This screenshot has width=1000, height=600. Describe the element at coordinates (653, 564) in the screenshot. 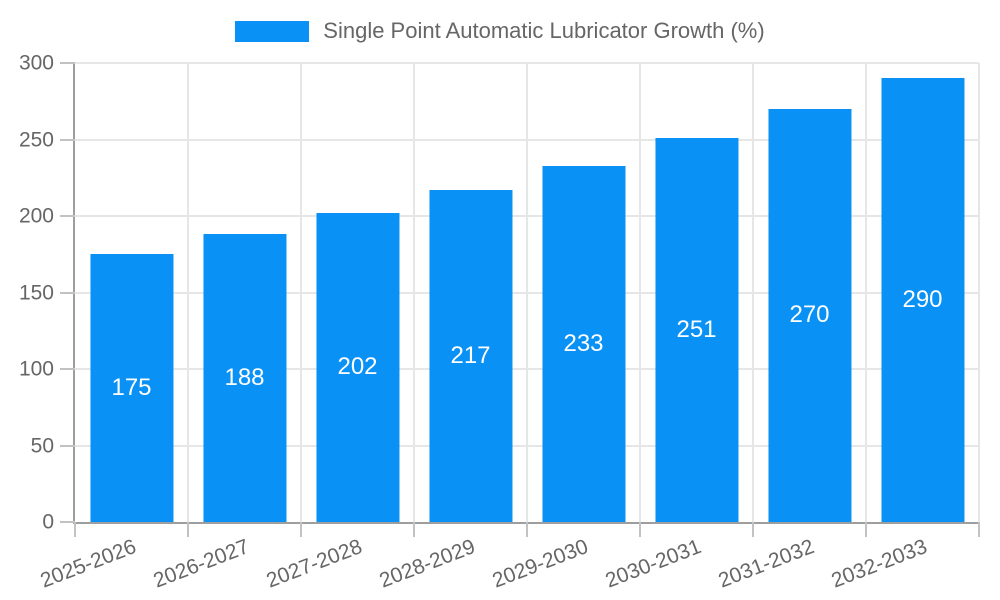

I see `x-tick-label: 2030-2031` at that location.